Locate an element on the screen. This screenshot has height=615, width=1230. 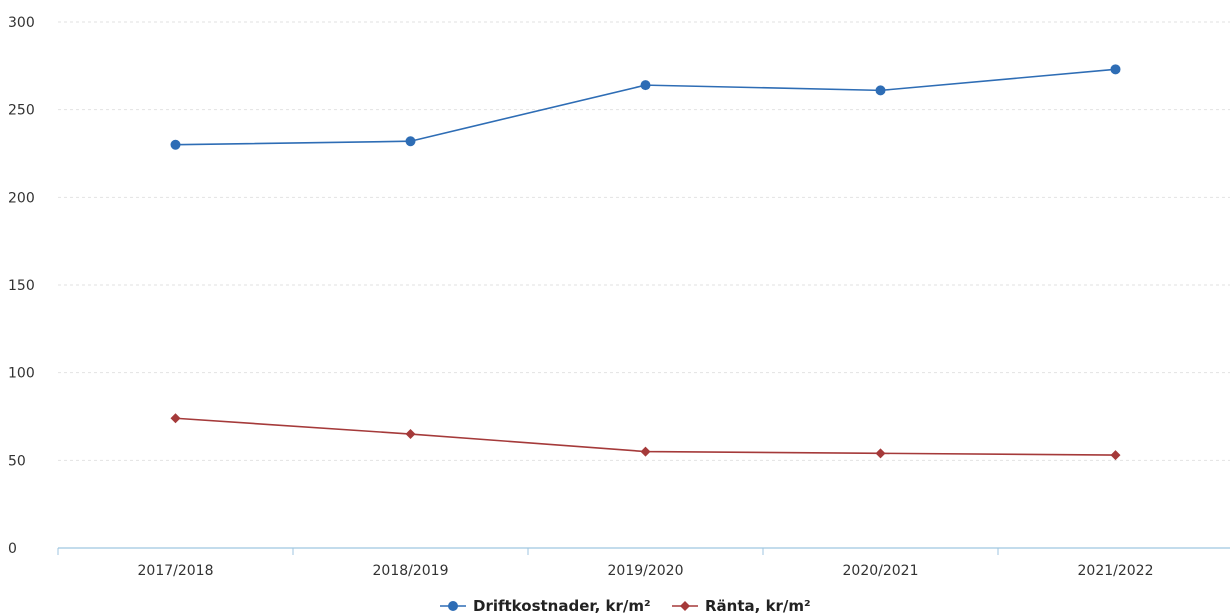
y-tick-label: 0 is located at coordinates (12, 549).